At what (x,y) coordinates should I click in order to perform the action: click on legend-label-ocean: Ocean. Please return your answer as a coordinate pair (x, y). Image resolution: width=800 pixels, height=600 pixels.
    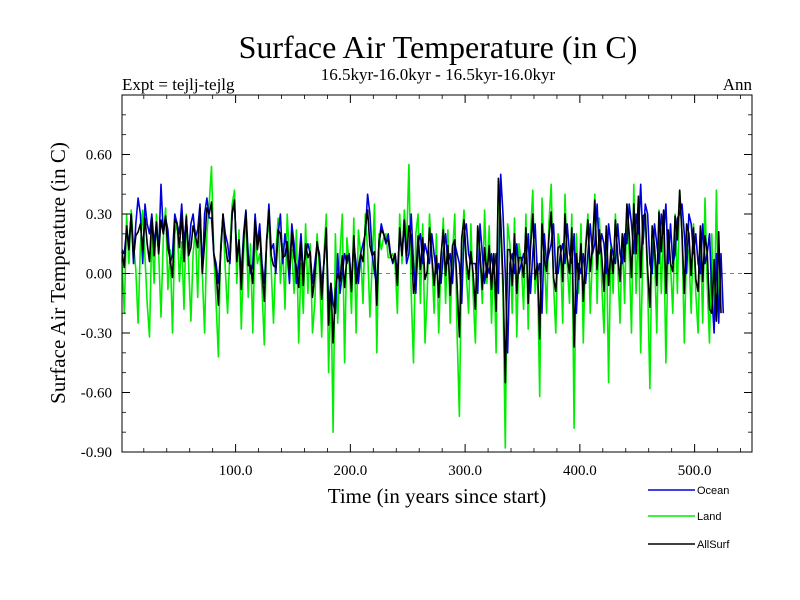
    Looking at the image, I should click on (713, 491).